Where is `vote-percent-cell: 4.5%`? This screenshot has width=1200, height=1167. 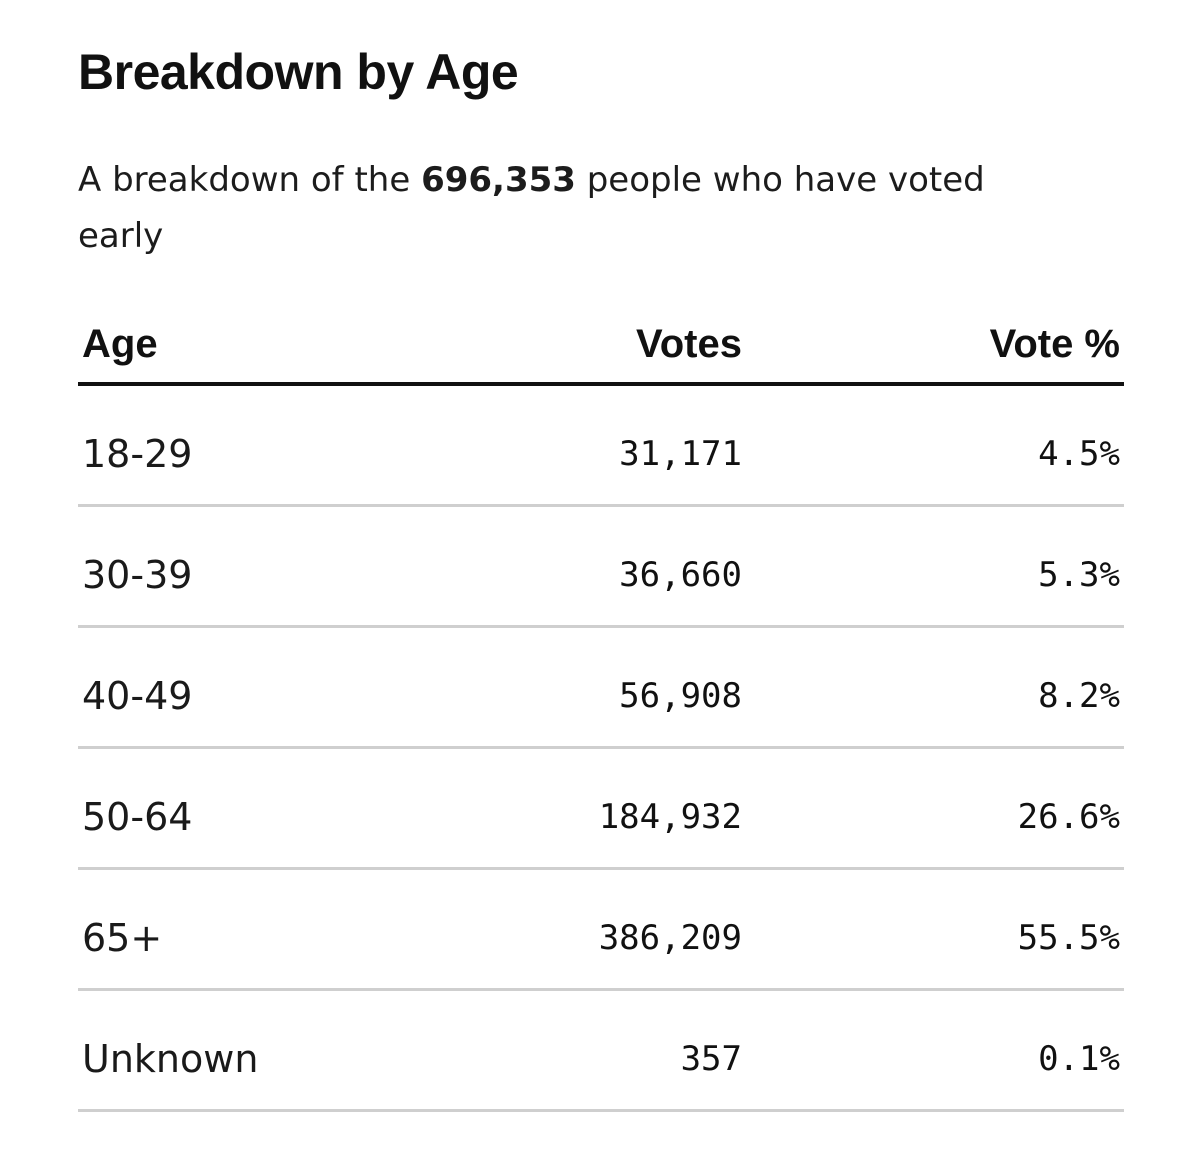
vote-percent-cell: 4.5% is located at coordinates (1079, 454).